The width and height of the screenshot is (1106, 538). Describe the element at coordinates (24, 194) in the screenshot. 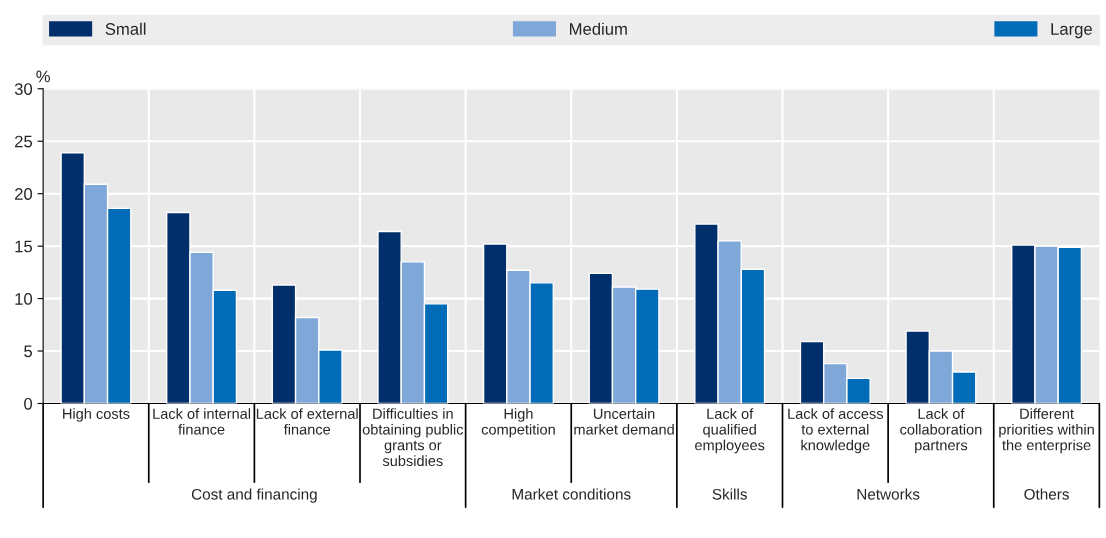

I see `y-tick-label: 20` at that location.